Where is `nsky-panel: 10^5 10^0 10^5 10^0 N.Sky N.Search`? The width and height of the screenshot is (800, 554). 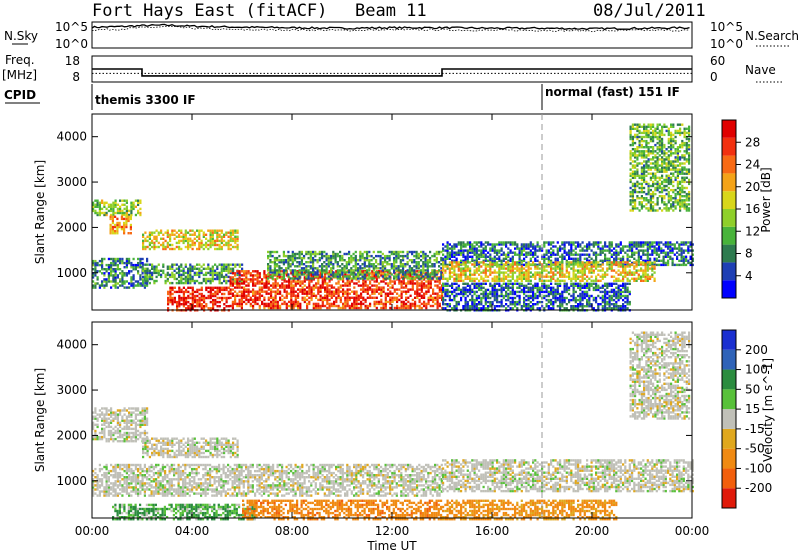
nsky-panel: 10^5 10^0 10^5 10^0 N.Sky N.Search is located at coordinates (401, 35).